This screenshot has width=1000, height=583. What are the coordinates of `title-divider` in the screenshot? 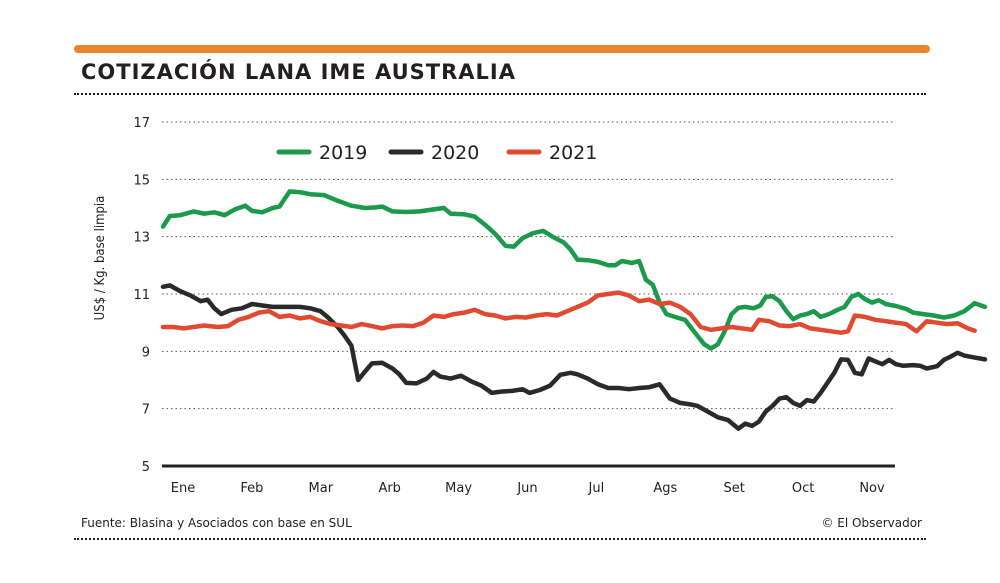 It's located at (500, 94).